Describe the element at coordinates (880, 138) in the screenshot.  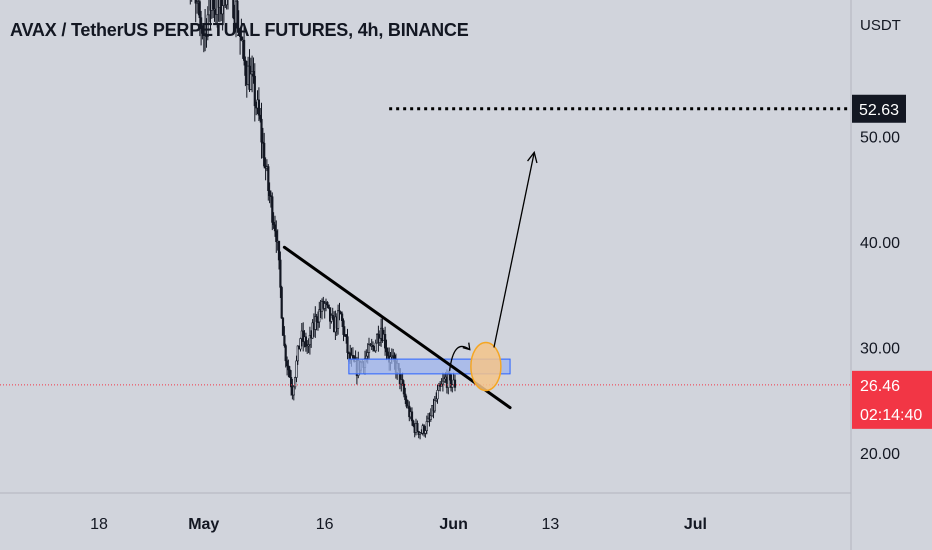
I see `y-tick-label: 50.00` at that location.